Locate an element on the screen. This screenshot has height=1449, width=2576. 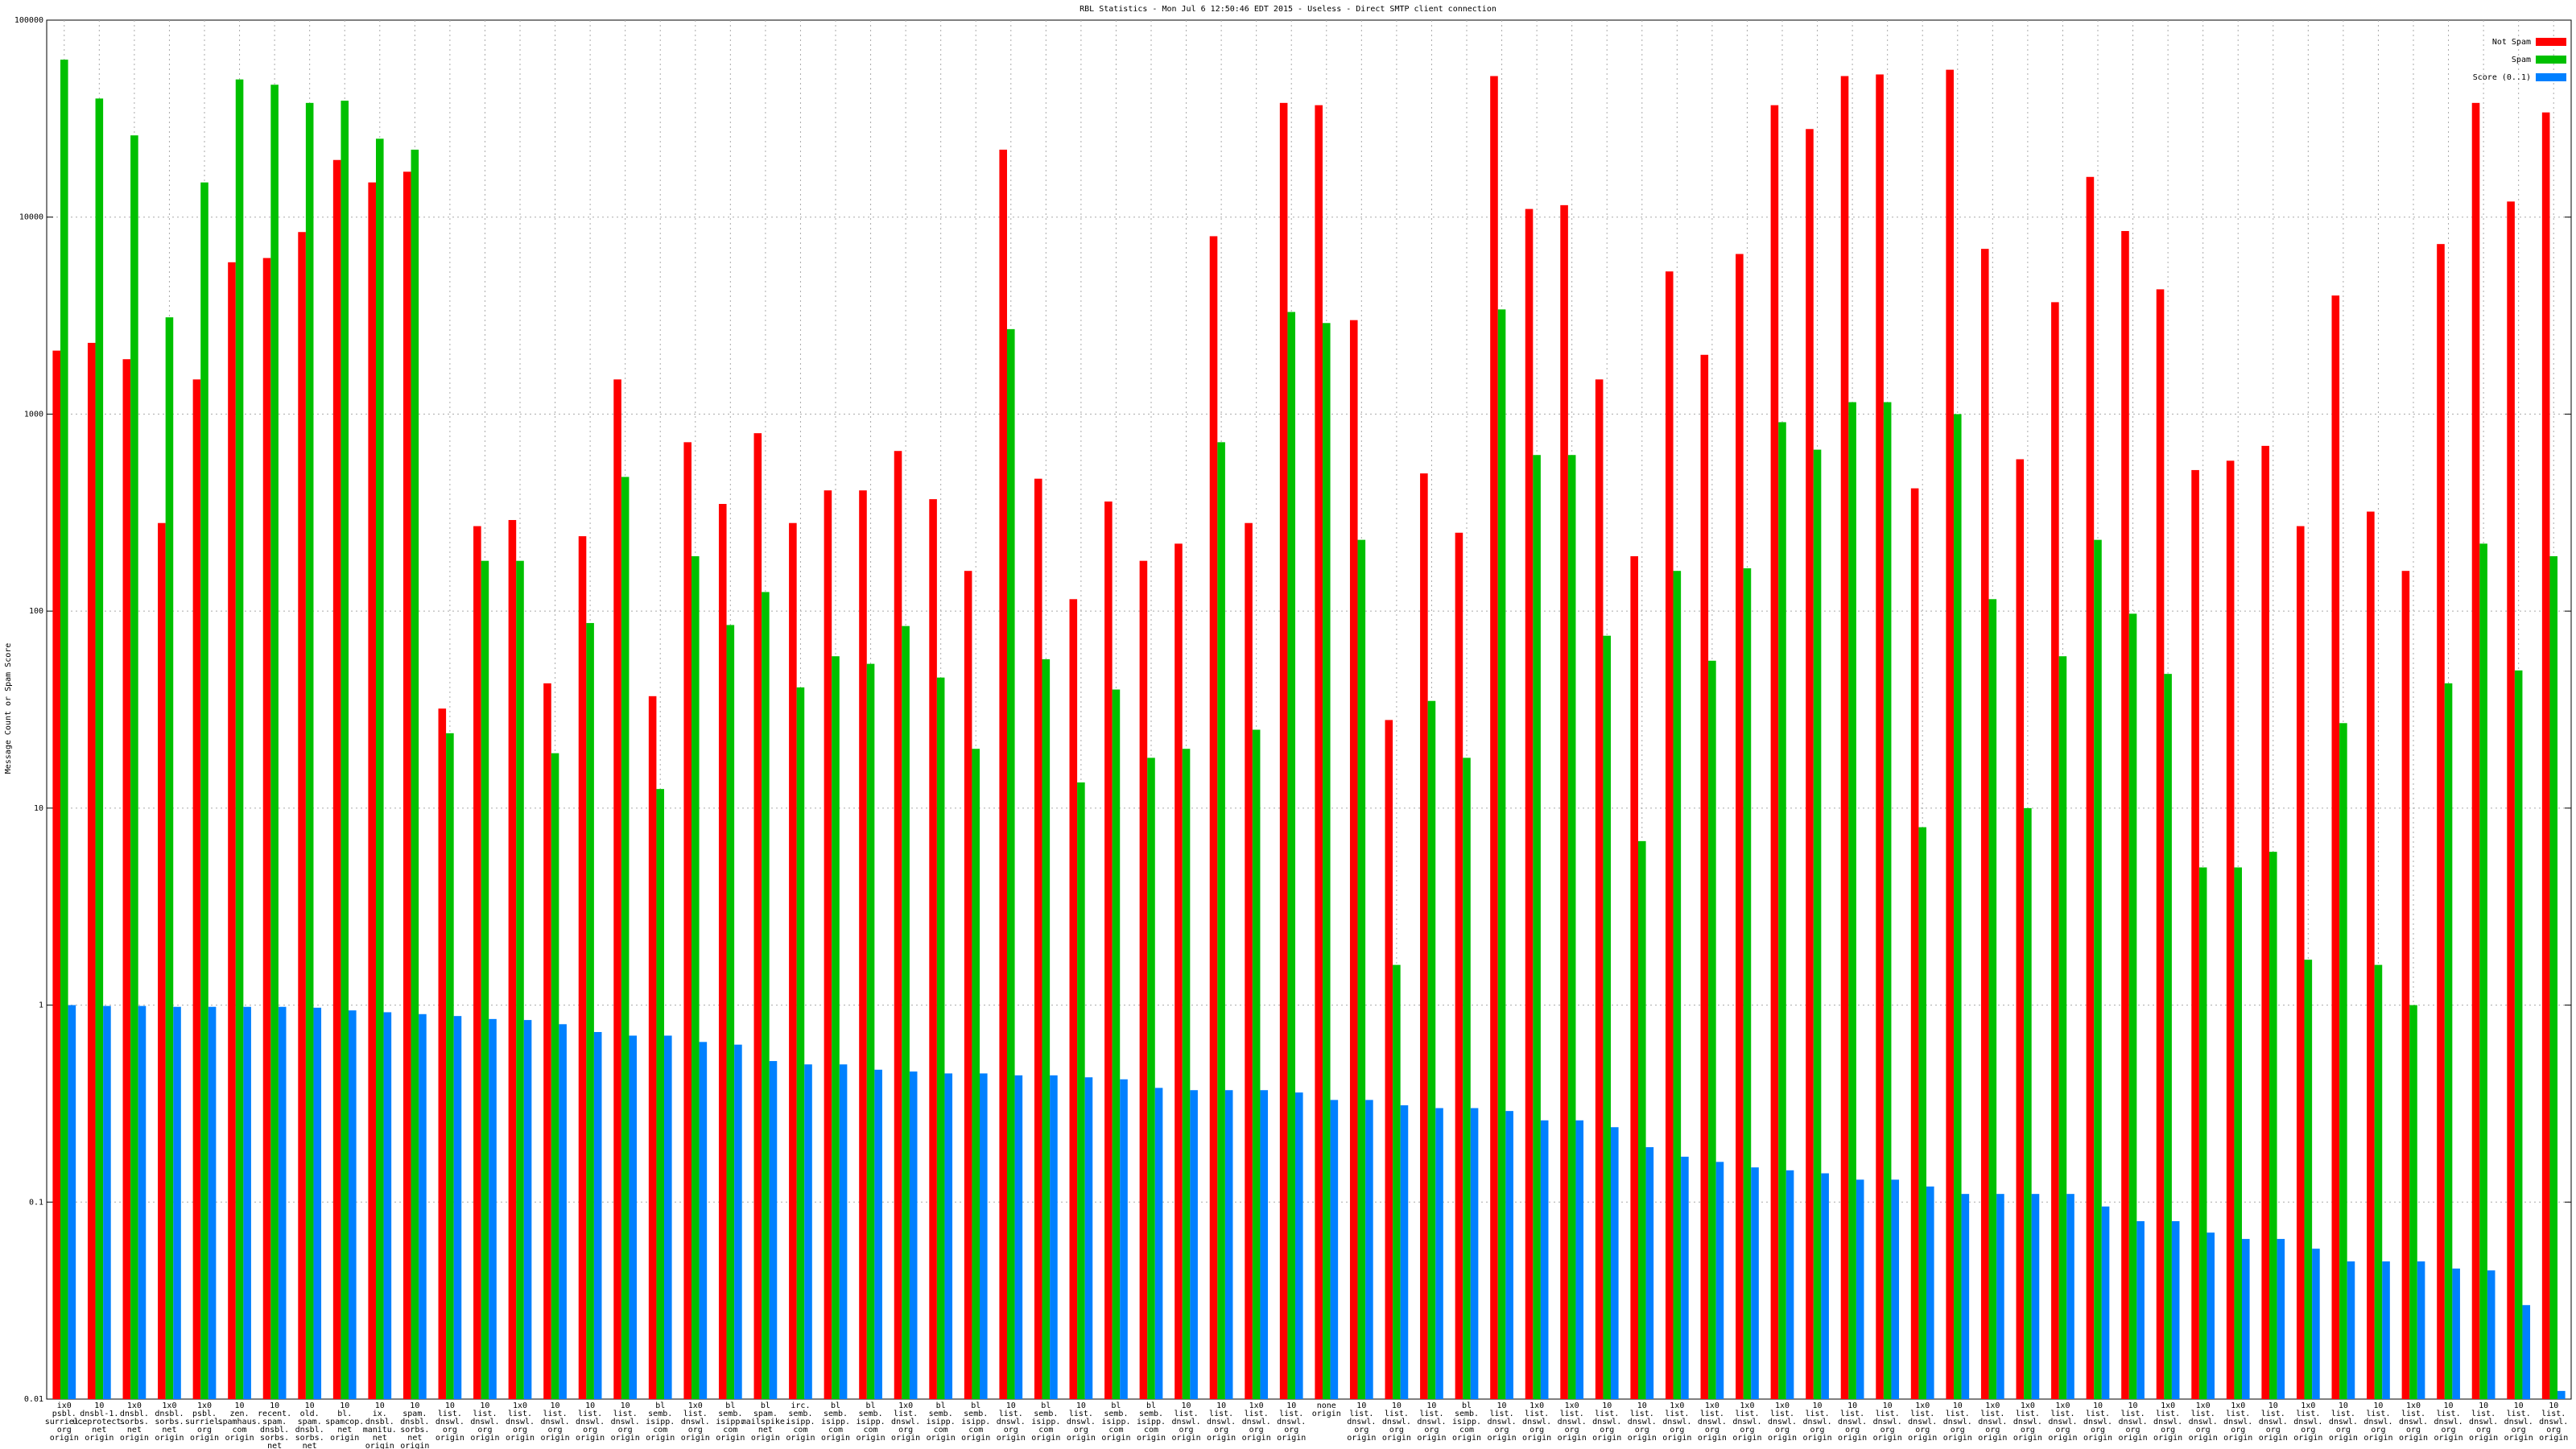
x-tick-label: none origin is located at coordinates (1326, 1410).